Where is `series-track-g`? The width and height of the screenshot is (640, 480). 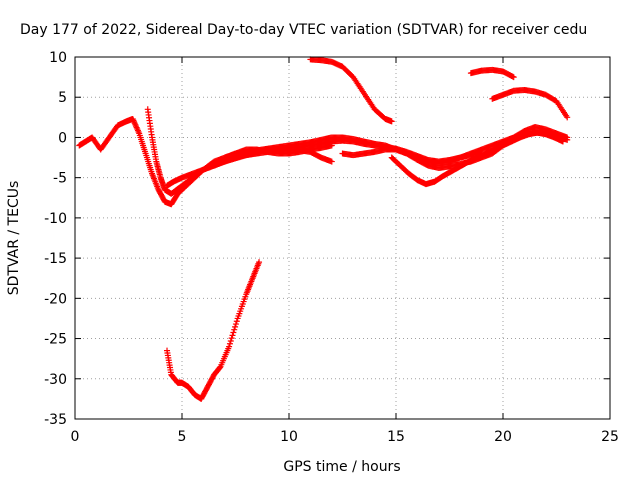
series-track-g is located at coordinates (351, 90).